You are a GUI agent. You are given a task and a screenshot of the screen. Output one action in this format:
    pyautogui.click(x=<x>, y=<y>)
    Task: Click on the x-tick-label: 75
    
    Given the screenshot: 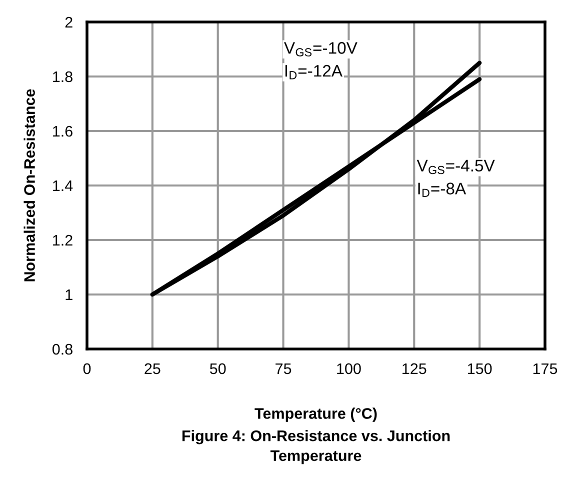 What is the action you would take?
    pyautogui.click(x=284, y=368)
    